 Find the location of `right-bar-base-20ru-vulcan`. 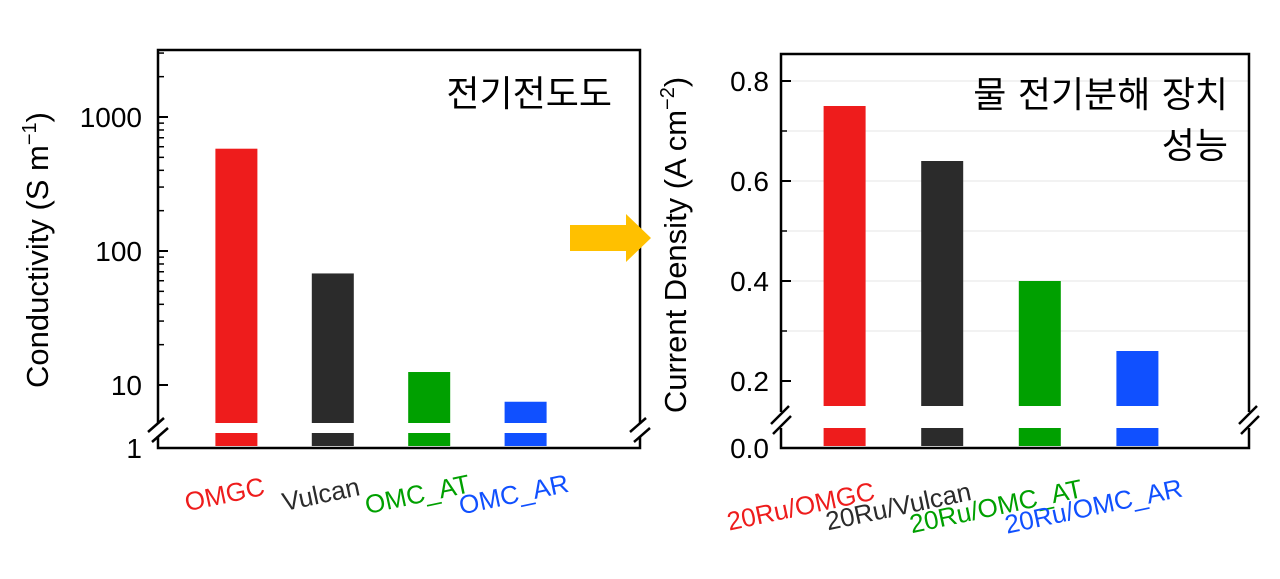

right-bar-base-20ru-vulcan is located at coordinates (942, 437).